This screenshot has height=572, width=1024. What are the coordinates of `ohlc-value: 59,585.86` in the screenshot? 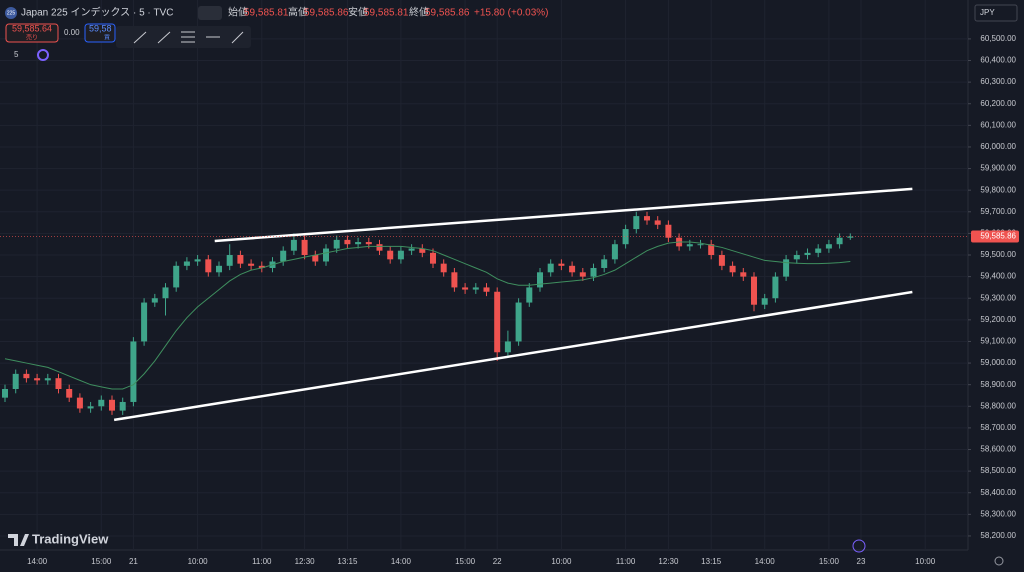 It's located at (447, 13).